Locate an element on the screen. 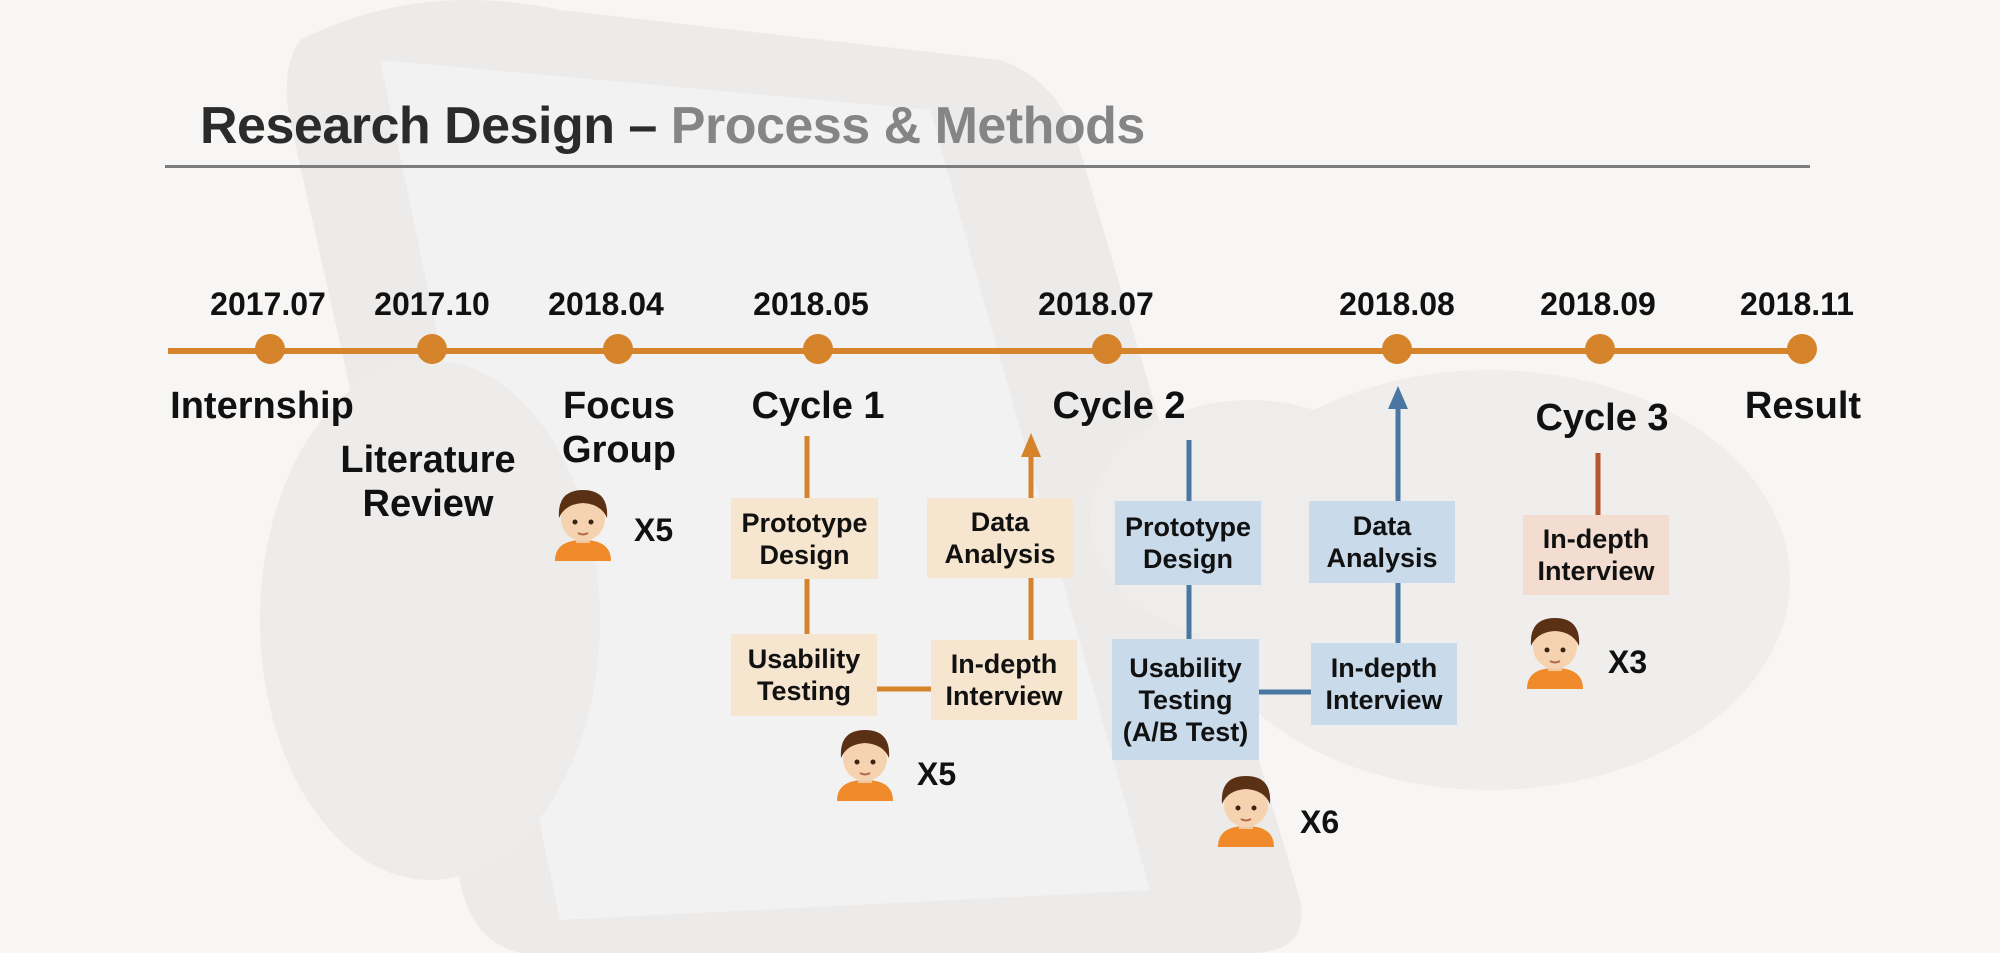 This screenshot has height=953, width=2000. title-divider is located at coordinates (987, 166).